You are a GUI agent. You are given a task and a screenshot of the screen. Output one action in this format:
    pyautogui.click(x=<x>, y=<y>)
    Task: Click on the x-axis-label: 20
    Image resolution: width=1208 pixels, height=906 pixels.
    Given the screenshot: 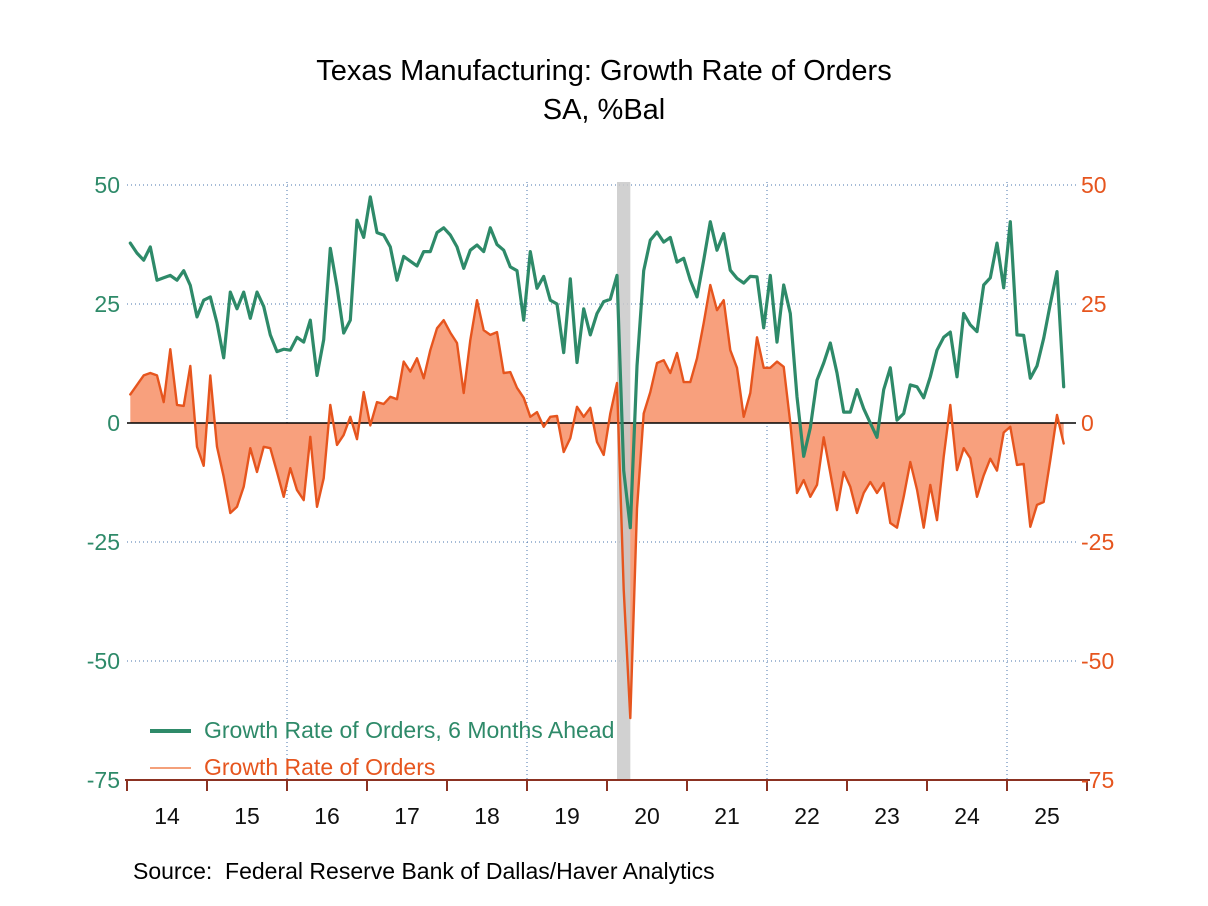 What is the action you would take?
    pyautogui.click(x=647, y=816)
    